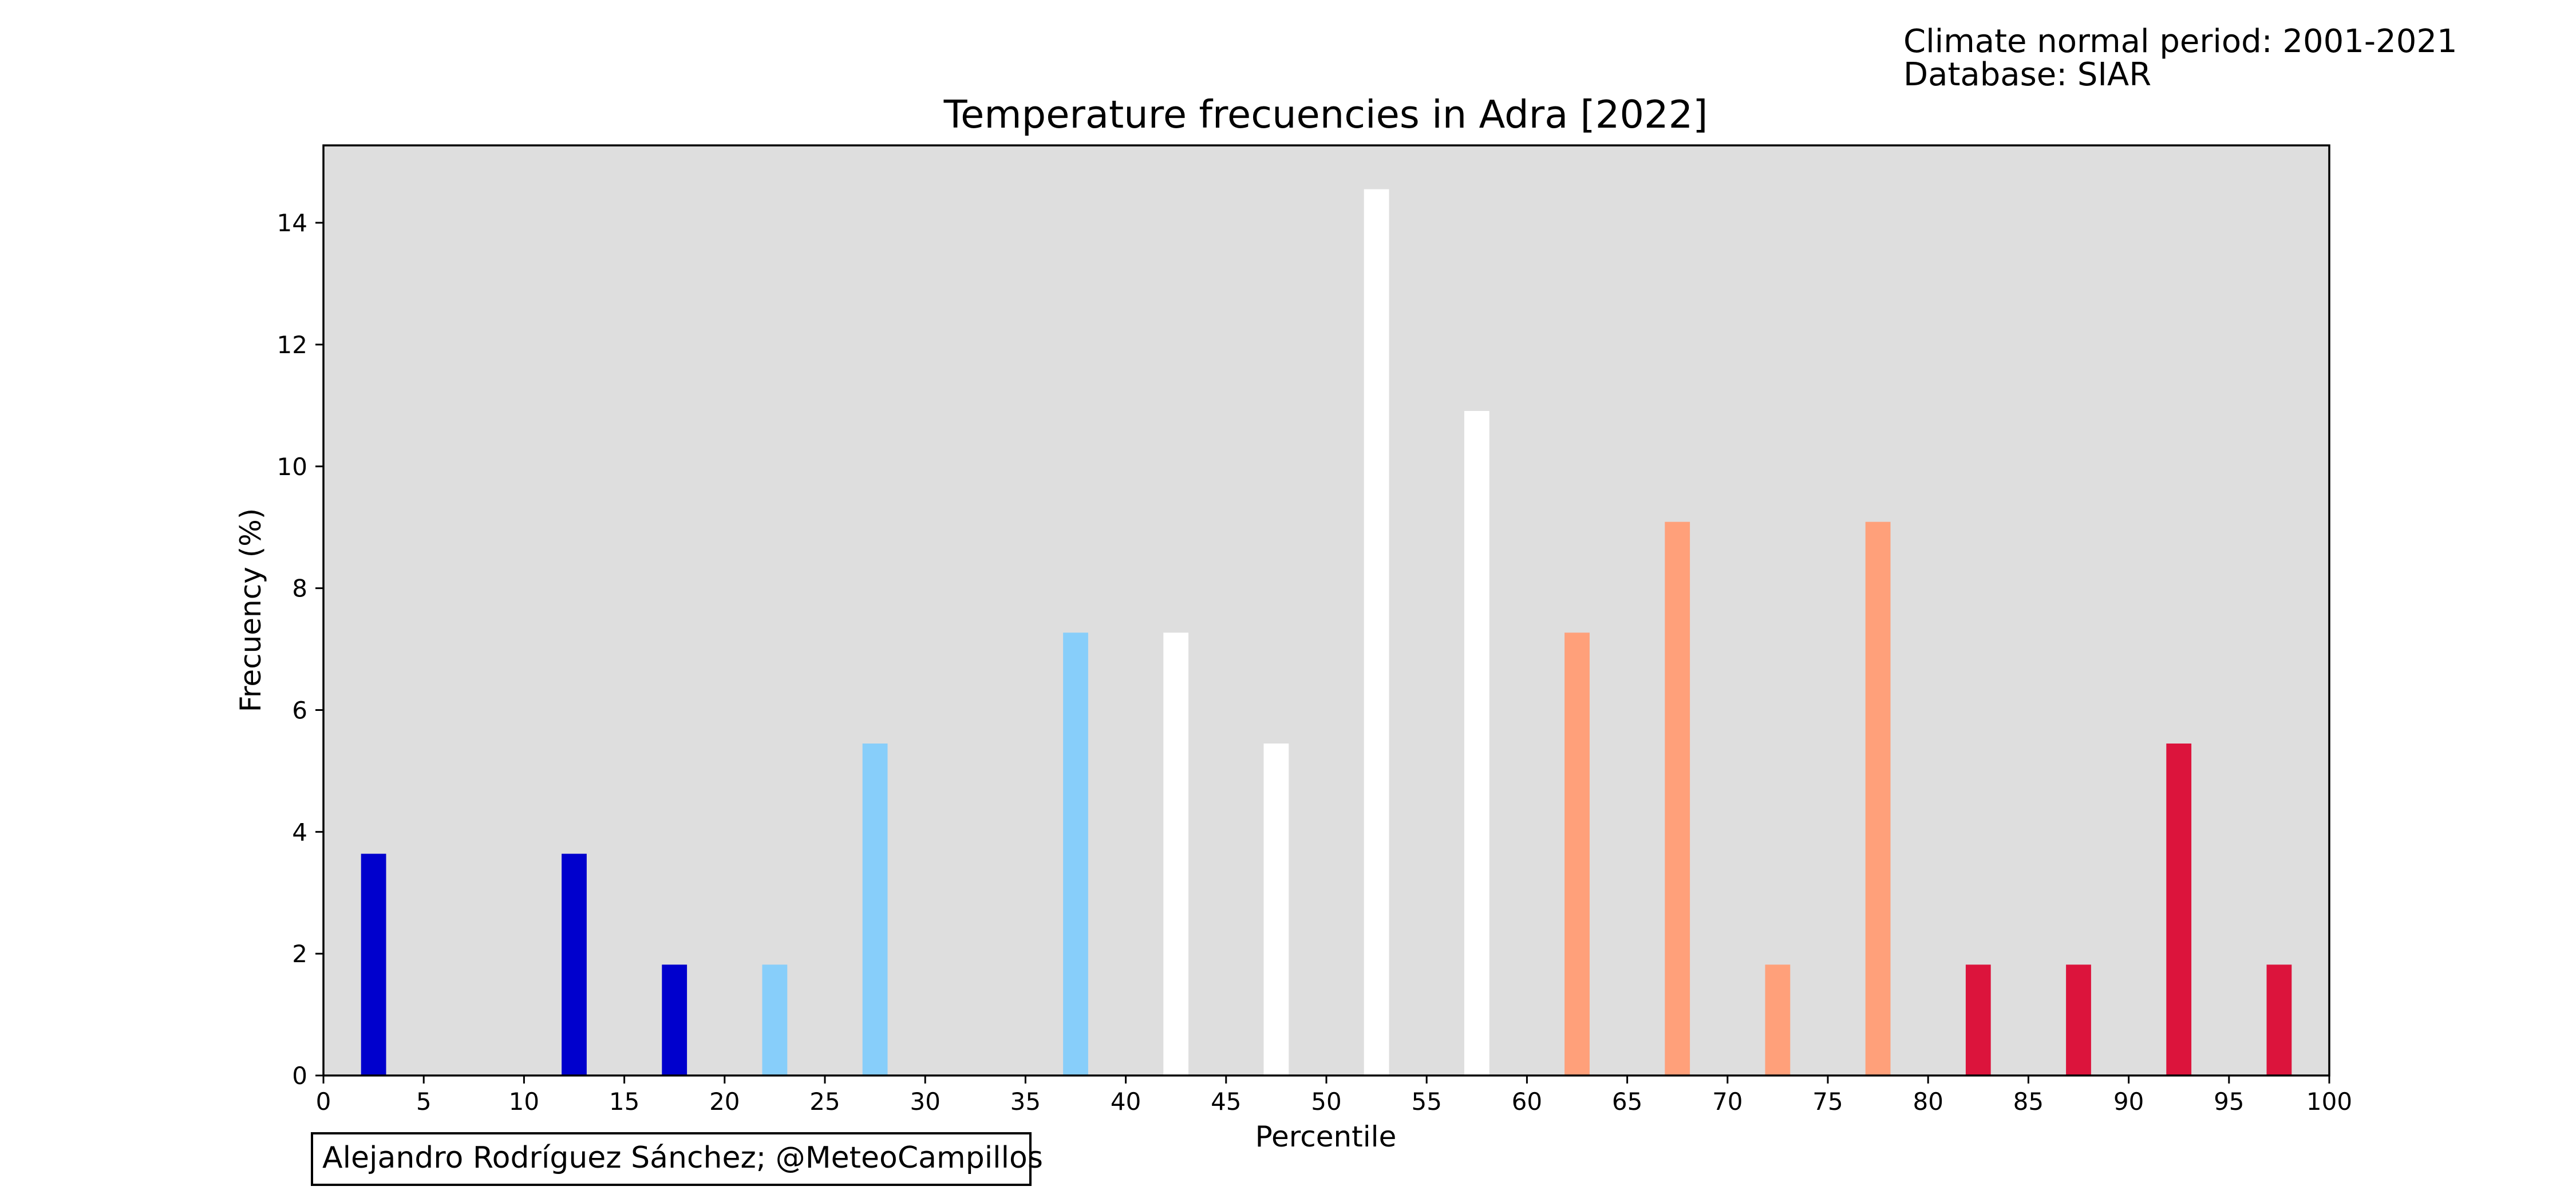 This screenshot has width=2576, height=1202. What do you see at coordinates (1325, 115) in the screenshot?
I see `chart-title: Temperature frecuencies in Adra [2022]` at bounding box center [1325, 115].